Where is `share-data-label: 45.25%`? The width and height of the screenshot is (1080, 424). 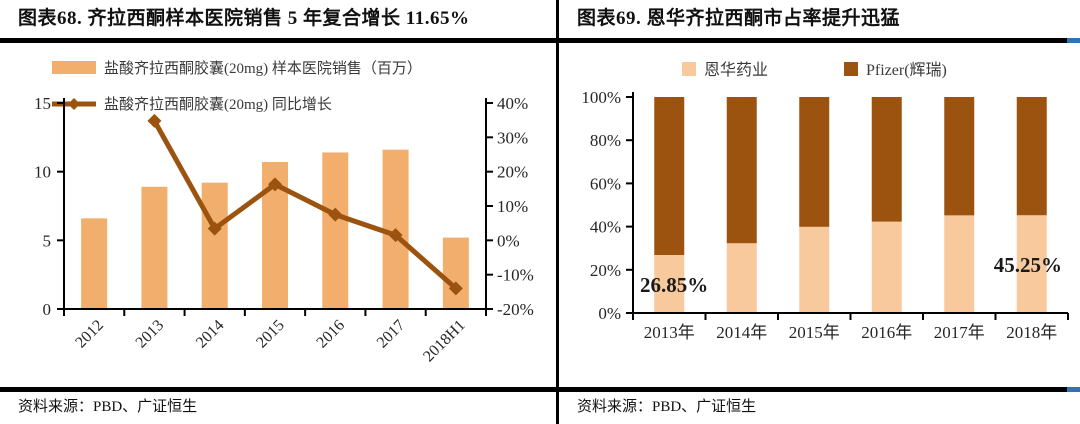
share-data-label: 45.25% is located at coordinates (1028, 265).